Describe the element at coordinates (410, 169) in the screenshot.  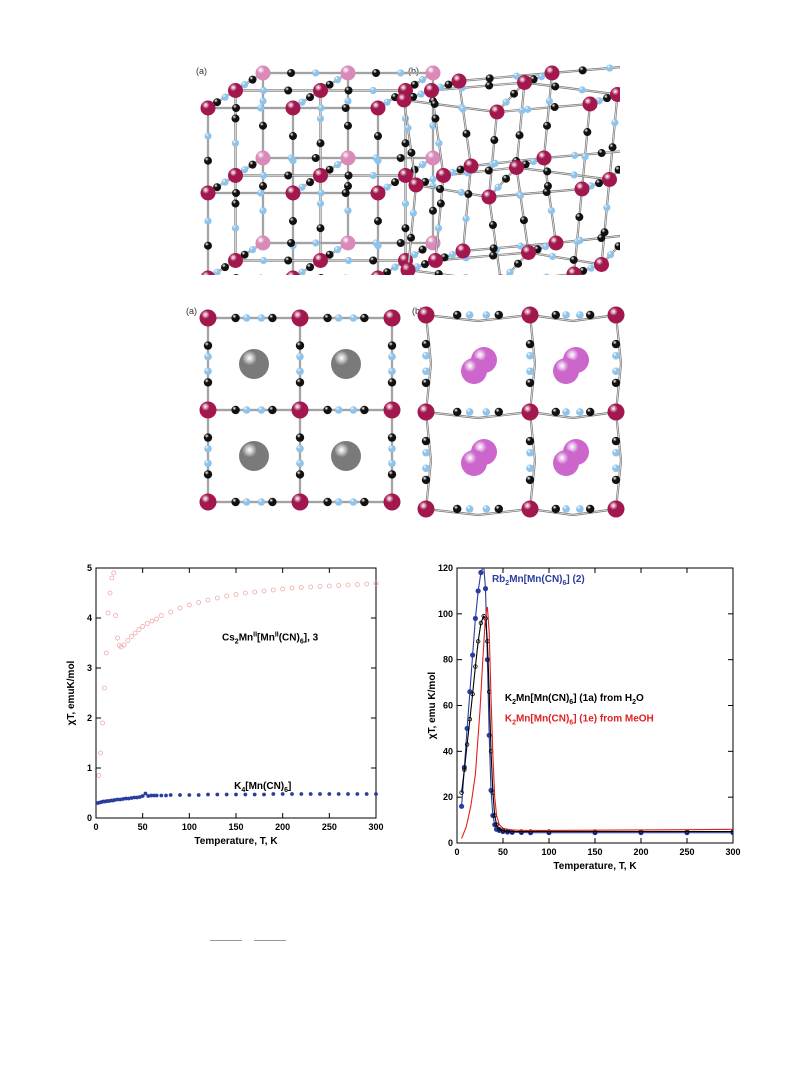
I see `framework-cubes-drawing` at that location.